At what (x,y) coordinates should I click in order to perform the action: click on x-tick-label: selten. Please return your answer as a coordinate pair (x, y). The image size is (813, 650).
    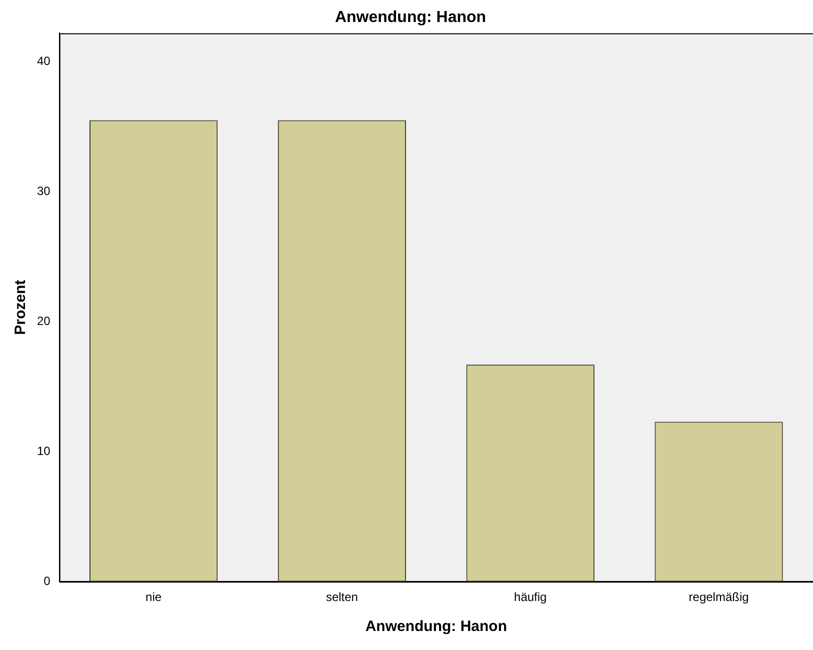
    Looking at the image, I should click on (342, 597).